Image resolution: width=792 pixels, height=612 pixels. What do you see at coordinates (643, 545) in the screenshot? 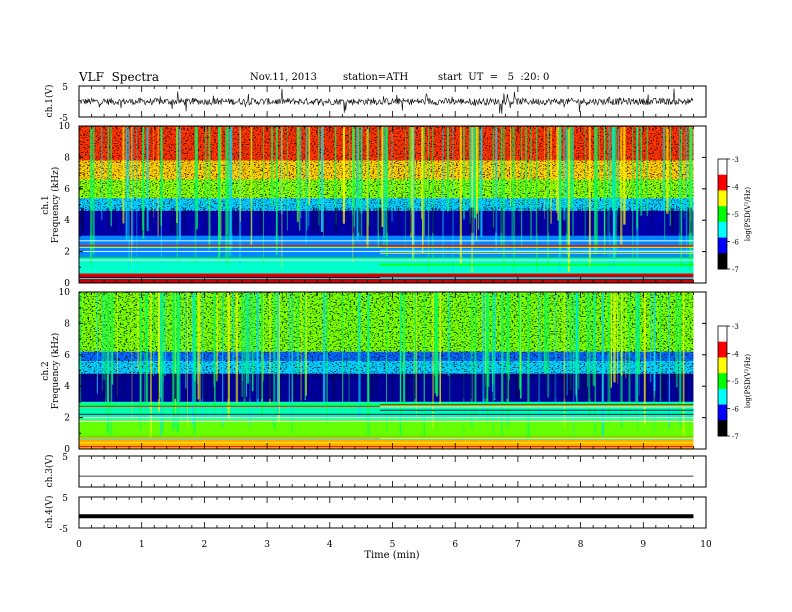
I see `x-tick-label: 9` at bounding box center [643, 545].